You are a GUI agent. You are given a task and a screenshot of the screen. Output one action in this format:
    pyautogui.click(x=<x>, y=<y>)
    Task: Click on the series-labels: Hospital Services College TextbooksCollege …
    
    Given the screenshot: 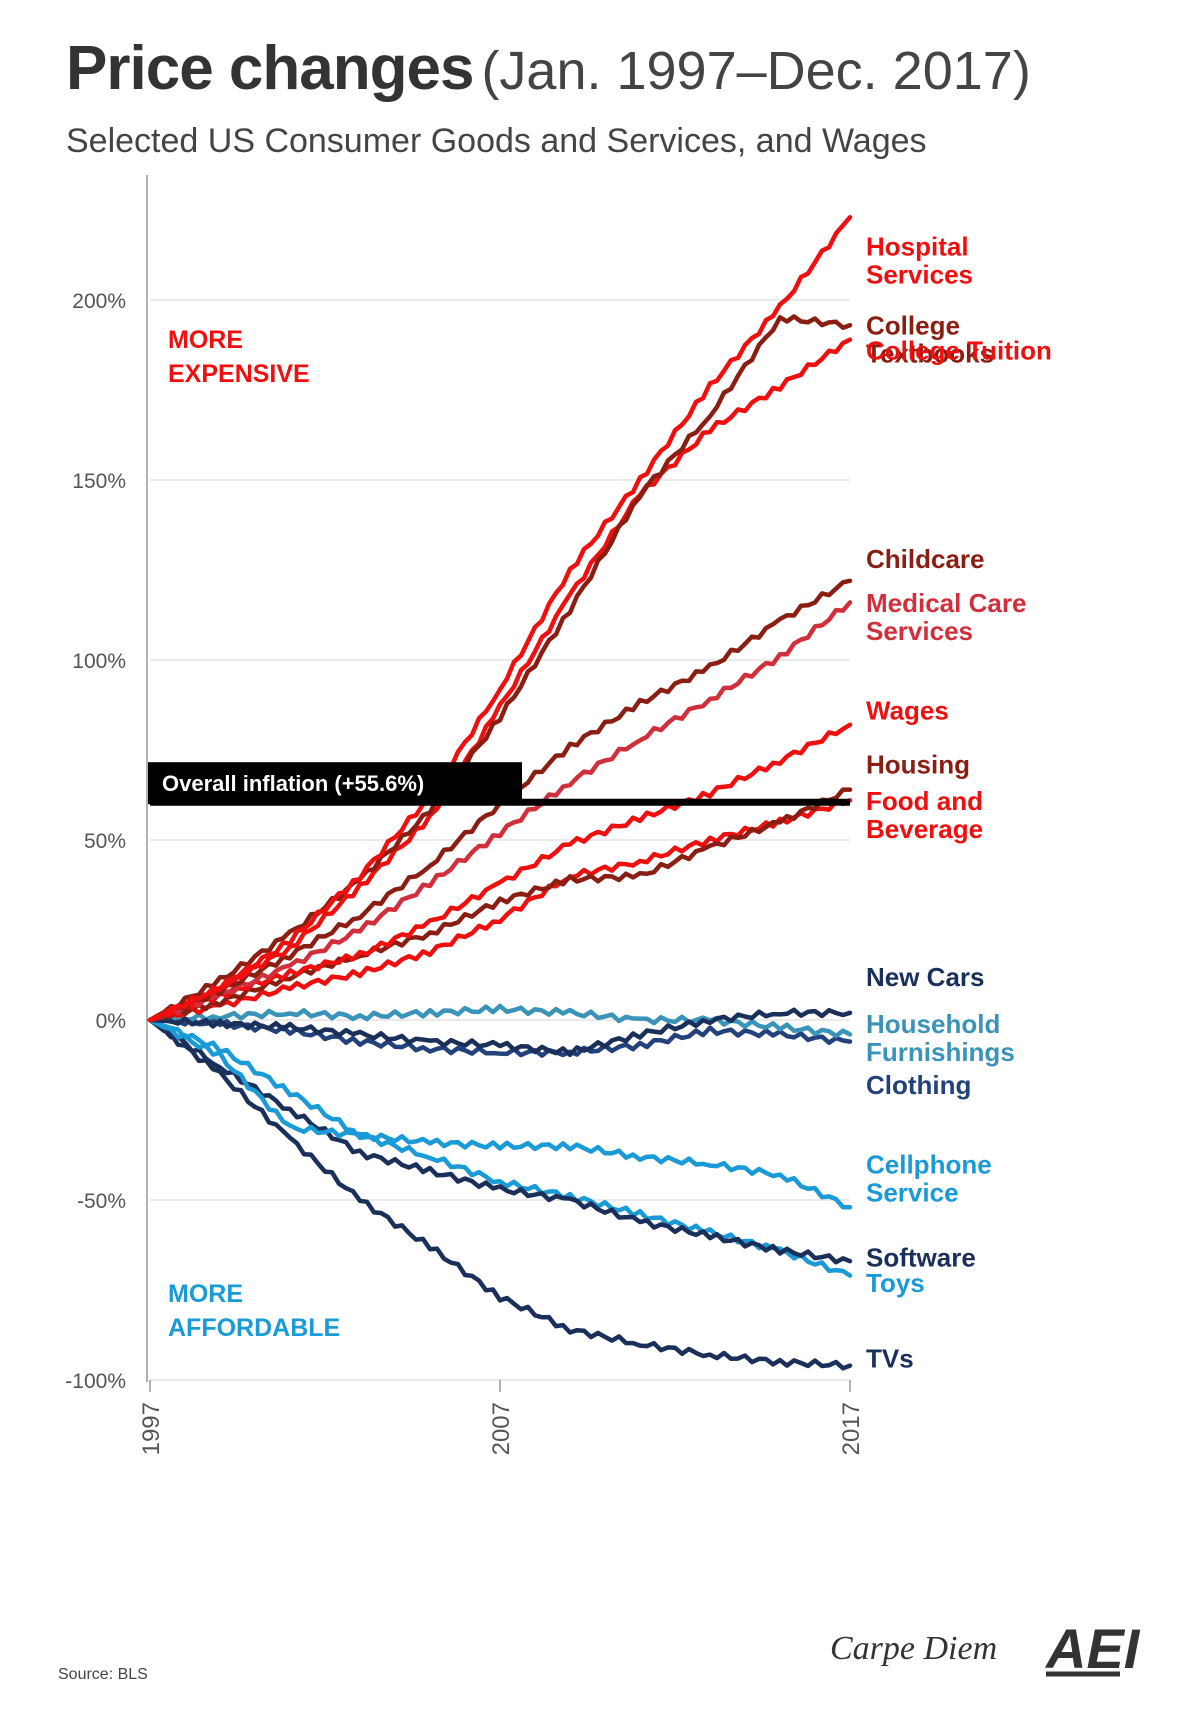 What is the action you would take?
    pyautogui.click(x=959, y=802)
    